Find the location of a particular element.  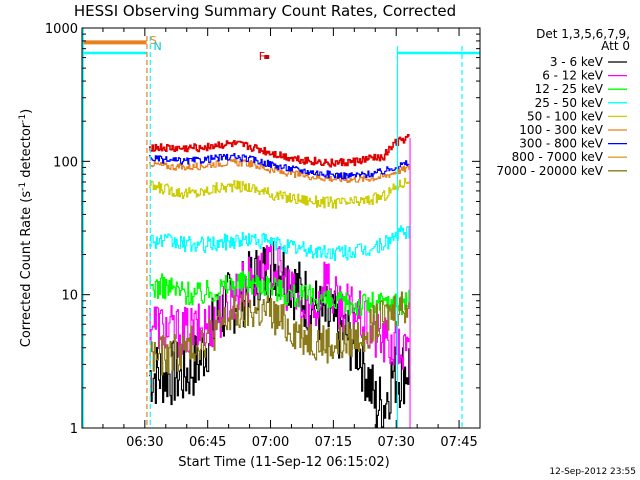

legend-label-6: 300 - 800 keV is located at coordinates (561, 144).